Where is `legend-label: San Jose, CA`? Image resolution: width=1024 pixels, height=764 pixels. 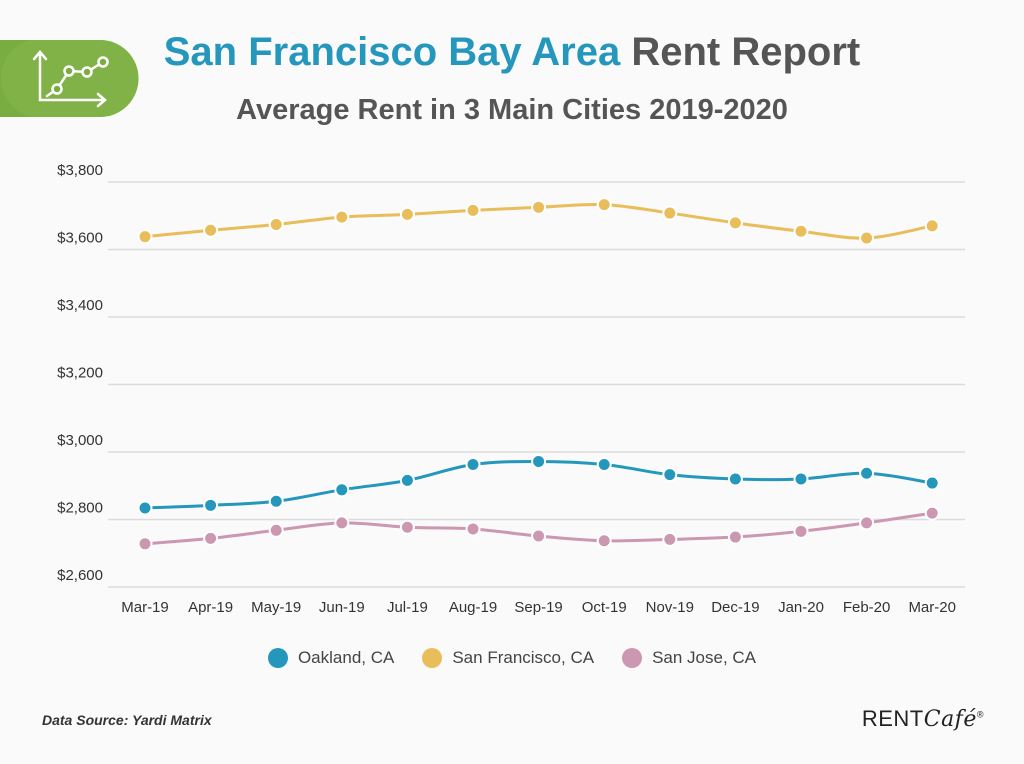 legend-label: San Jose, CA is located at coordinates (704, 657).